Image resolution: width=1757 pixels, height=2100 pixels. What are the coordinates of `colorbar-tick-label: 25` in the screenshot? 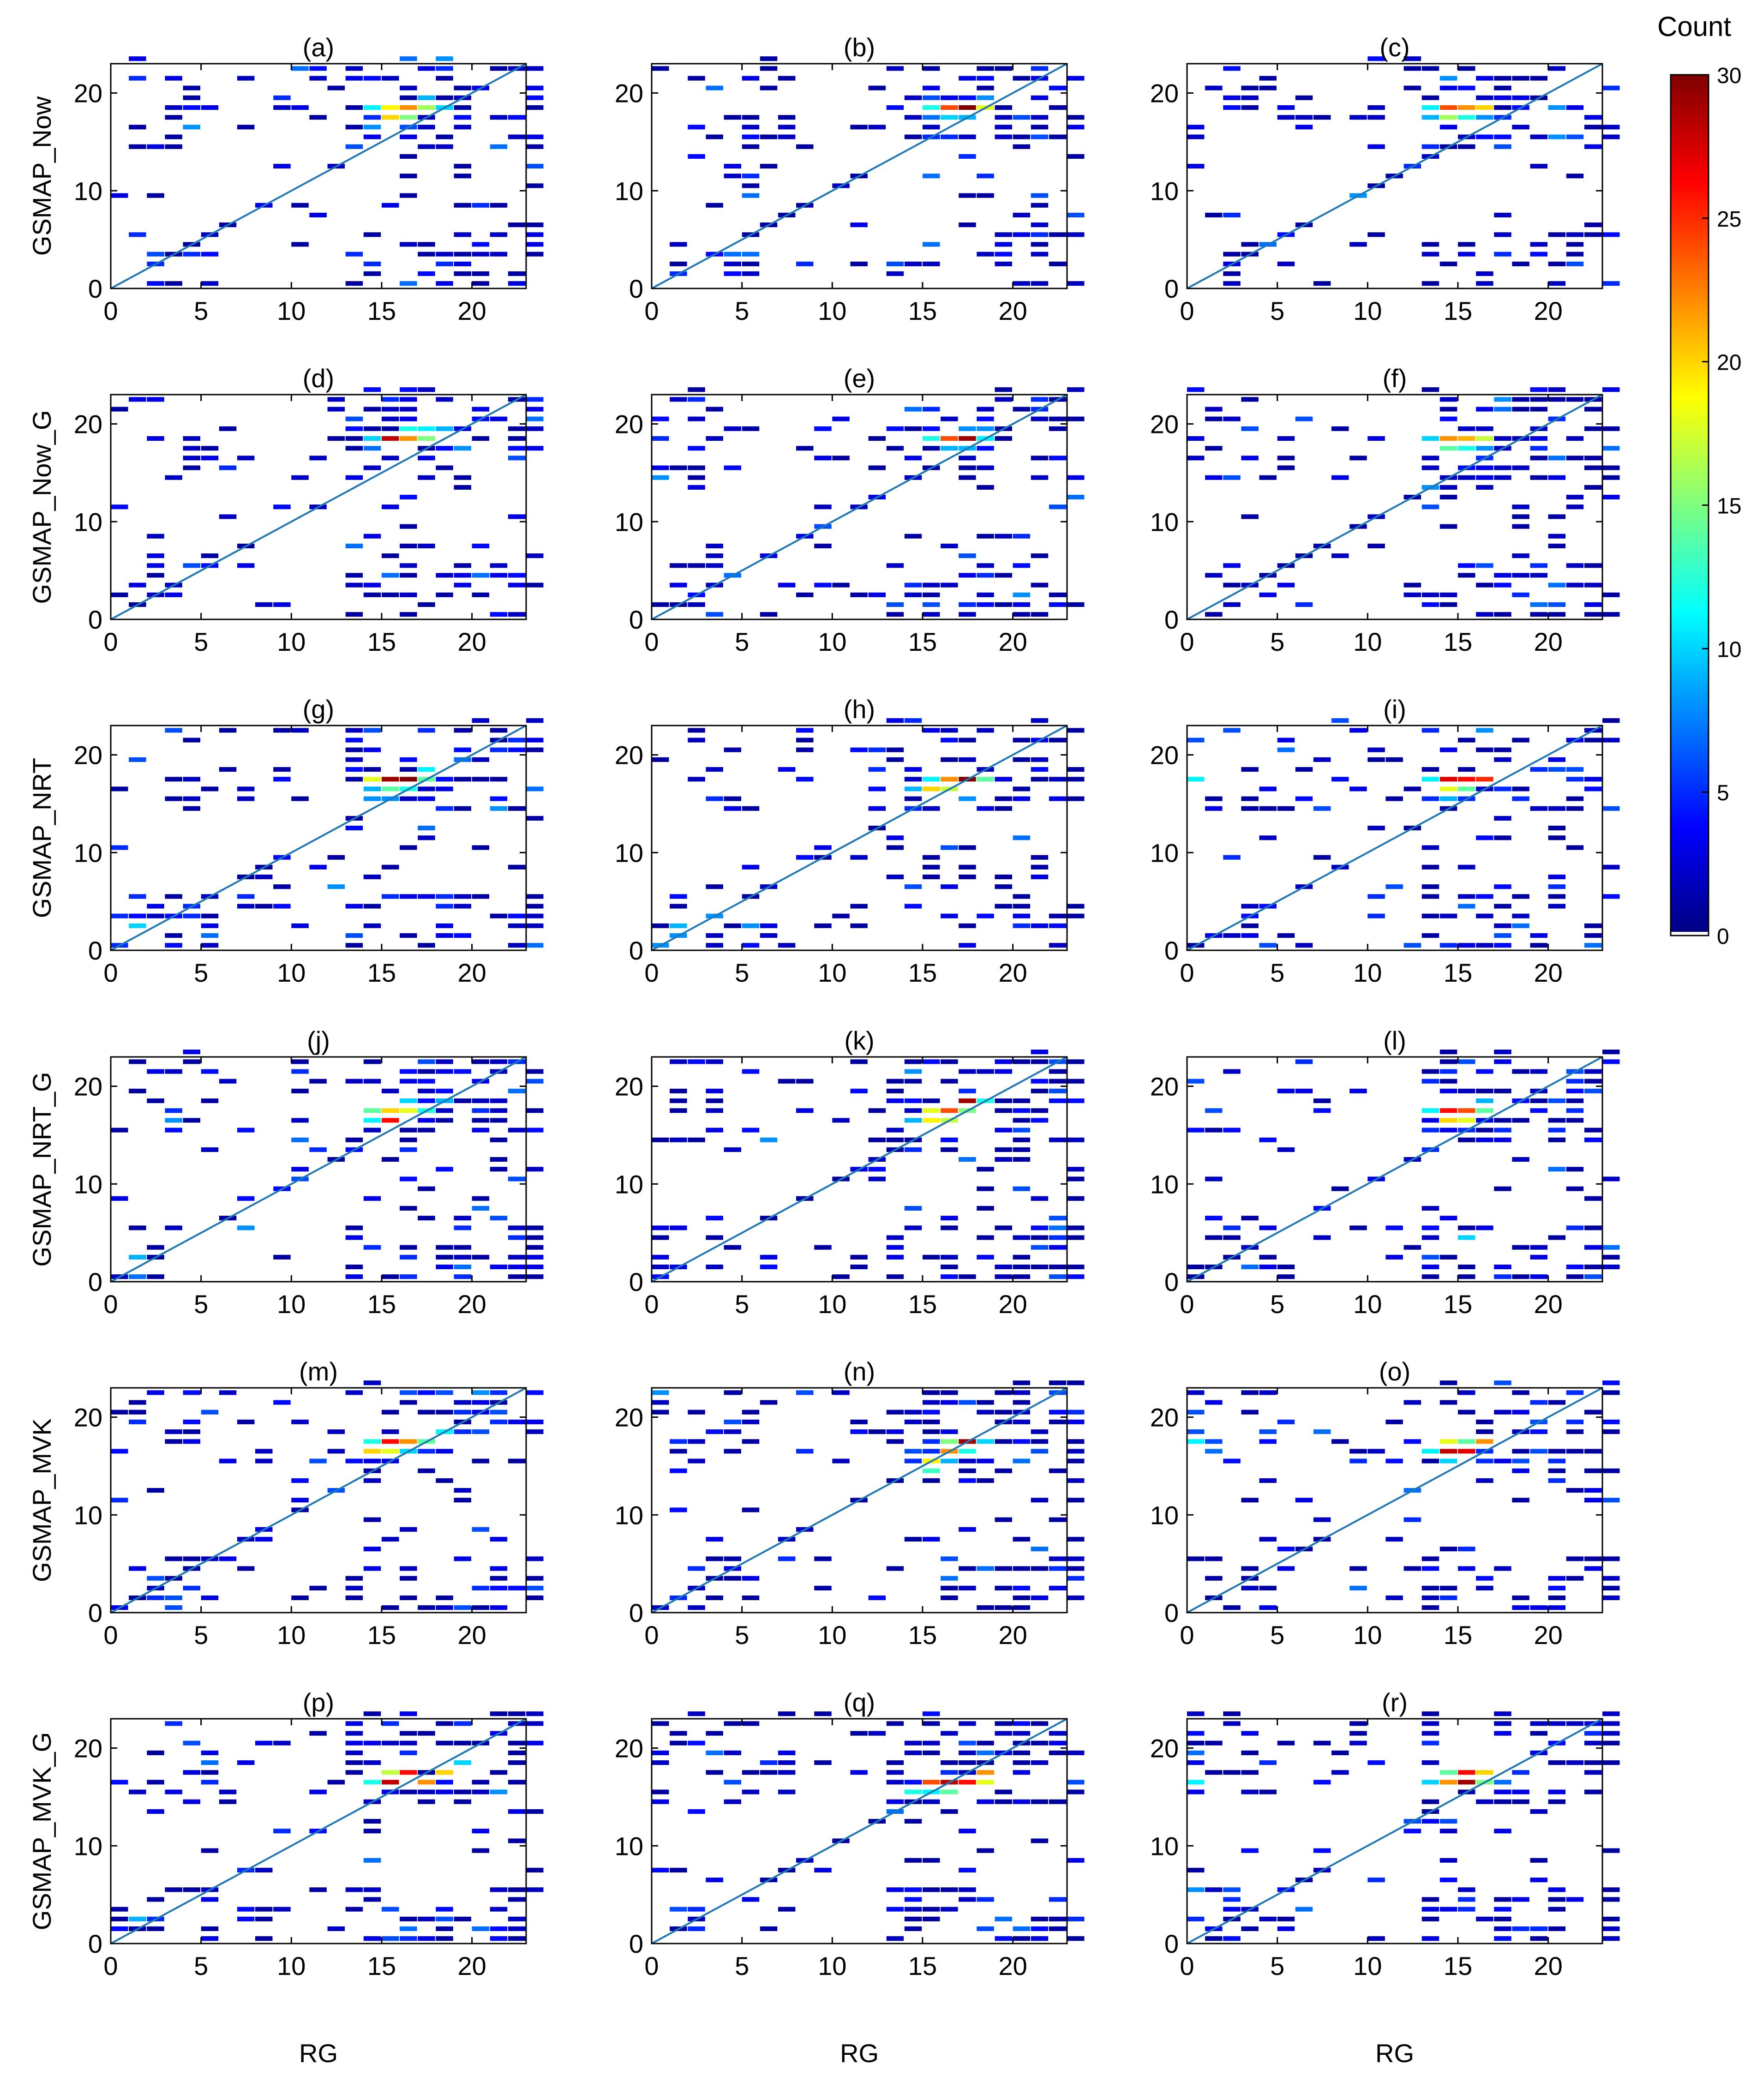 It's located at (1729, 219).